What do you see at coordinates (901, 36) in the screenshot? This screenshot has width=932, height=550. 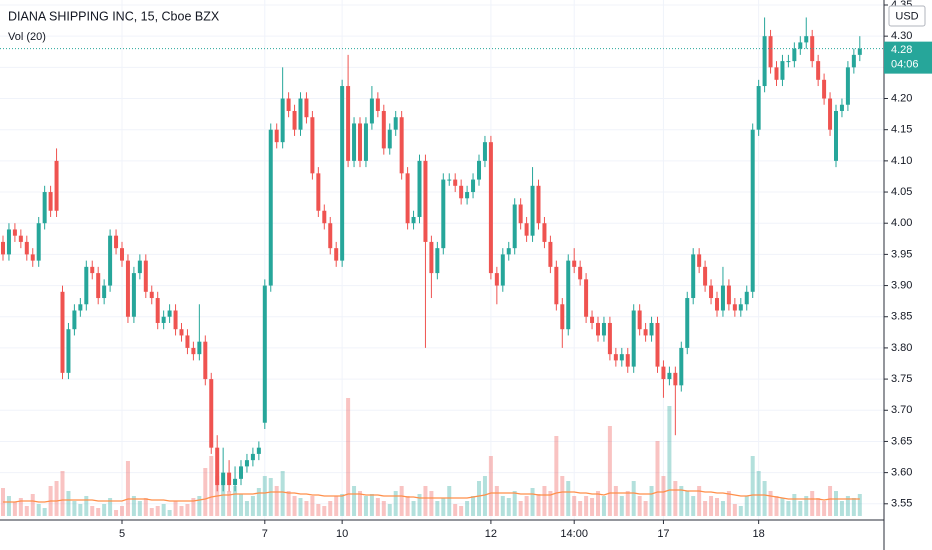 I see `y-tick-label: 4.30` at bounding box center [901, 36].